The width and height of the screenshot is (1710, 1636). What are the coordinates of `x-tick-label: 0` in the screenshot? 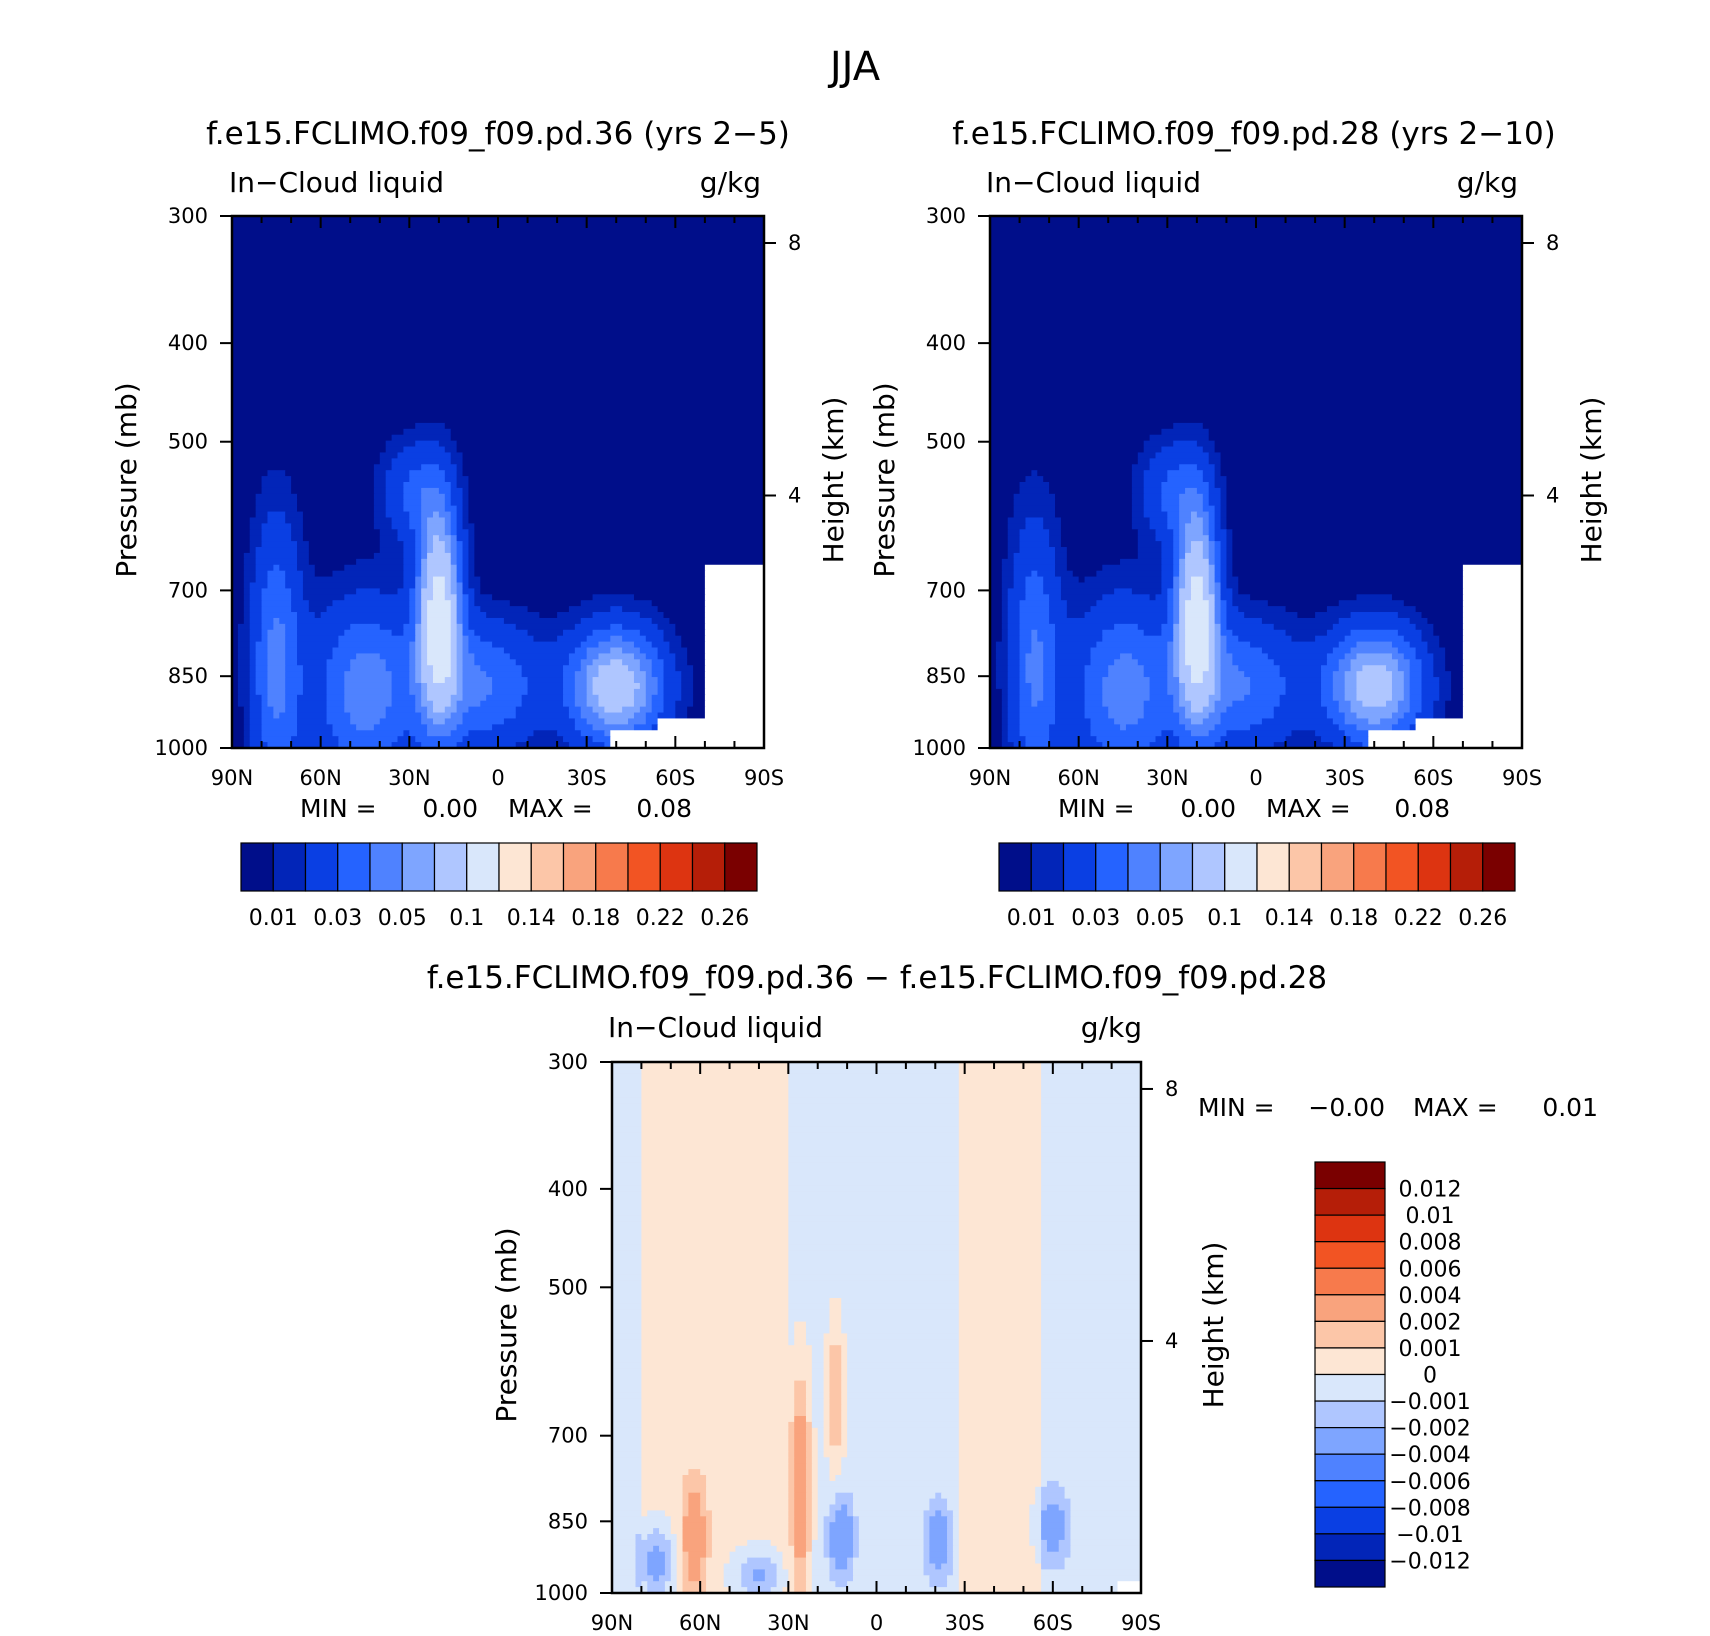 It's located at (497, 778).